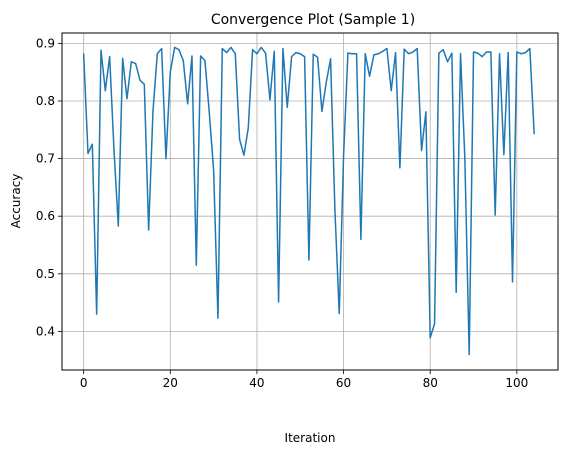  What do you see at coordinates (313, 20) in the screenshot?
I see `chart-title: Convergence Plot (Sample 1)` at bounding box center [313, 20].